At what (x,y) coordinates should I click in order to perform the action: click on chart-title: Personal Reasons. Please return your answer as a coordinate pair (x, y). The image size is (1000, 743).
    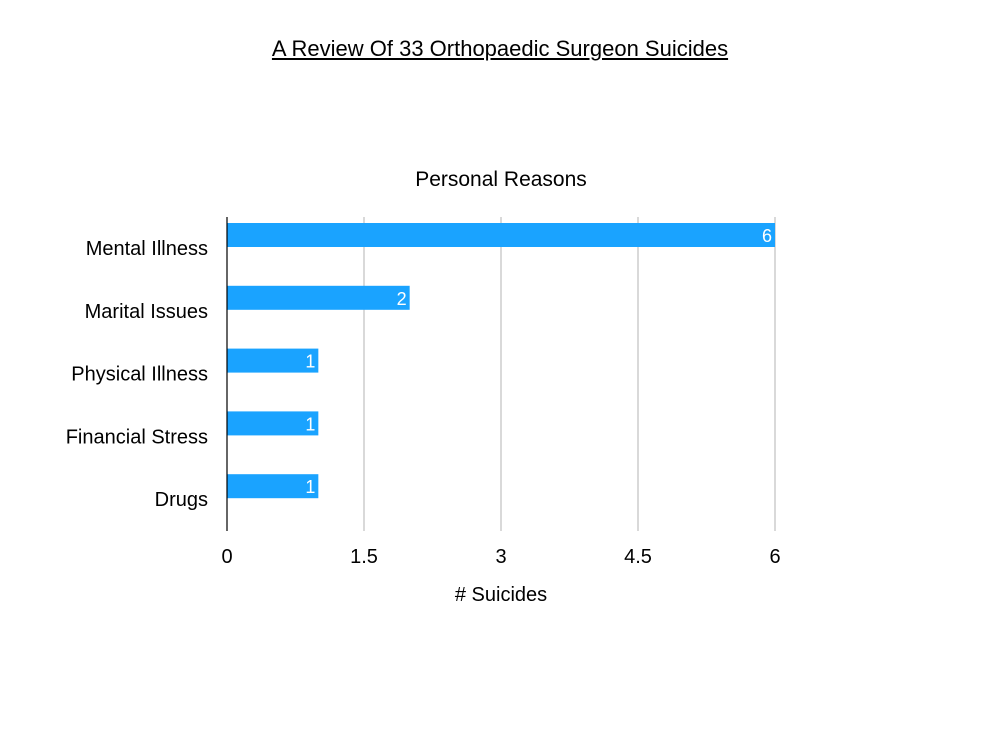
    Looking at the image, I should click on (501, 179).